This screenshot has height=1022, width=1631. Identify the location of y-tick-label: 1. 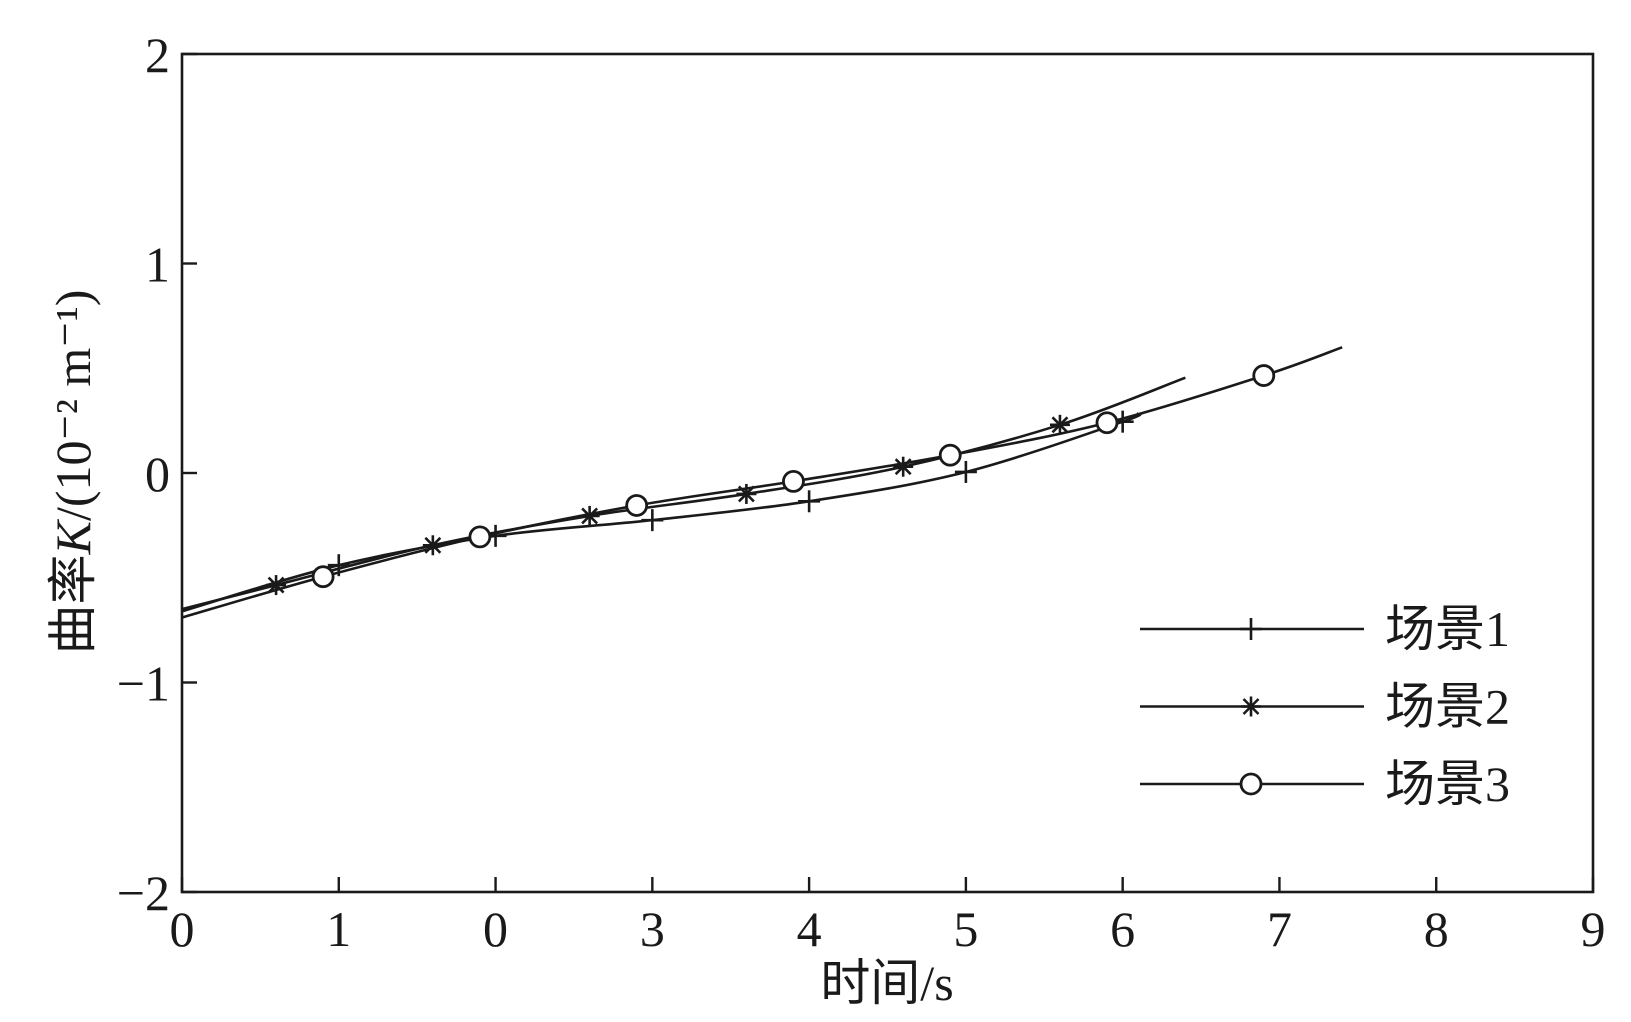
(157, 265).